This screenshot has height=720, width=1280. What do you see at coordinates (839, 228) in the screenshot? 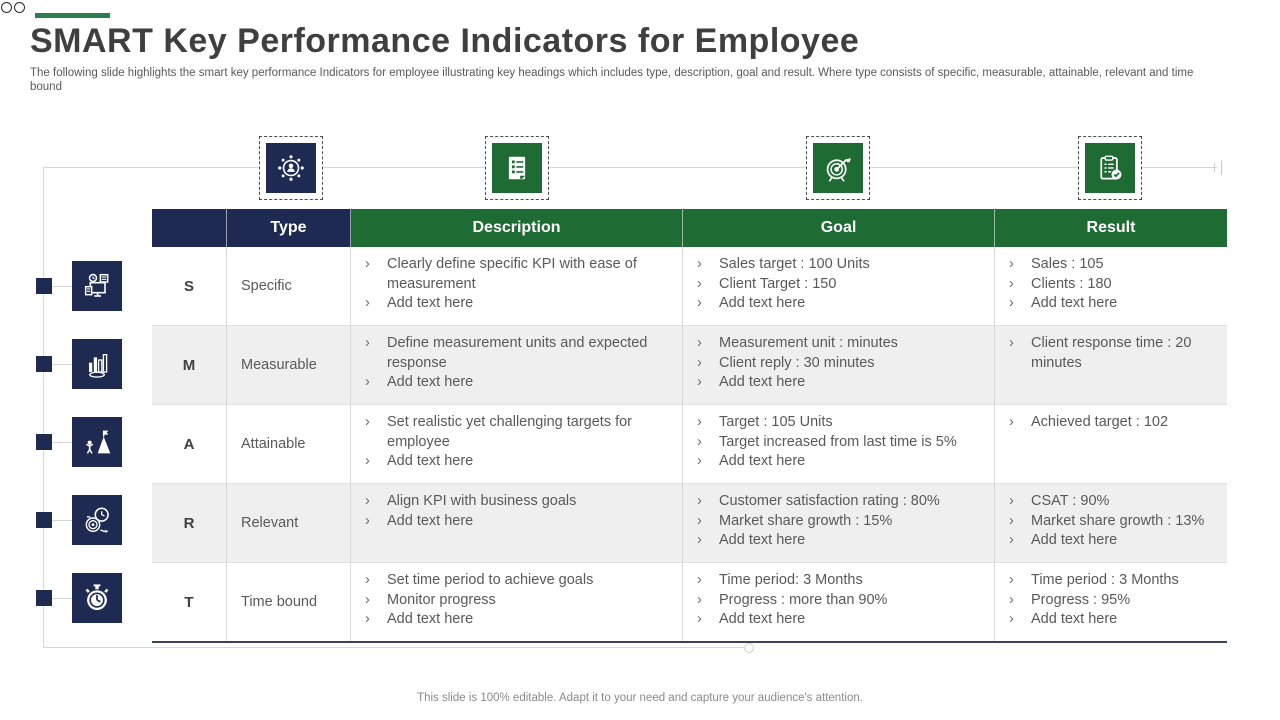
I see `column-header-goal: Goal` at bounding box center [839, 228].